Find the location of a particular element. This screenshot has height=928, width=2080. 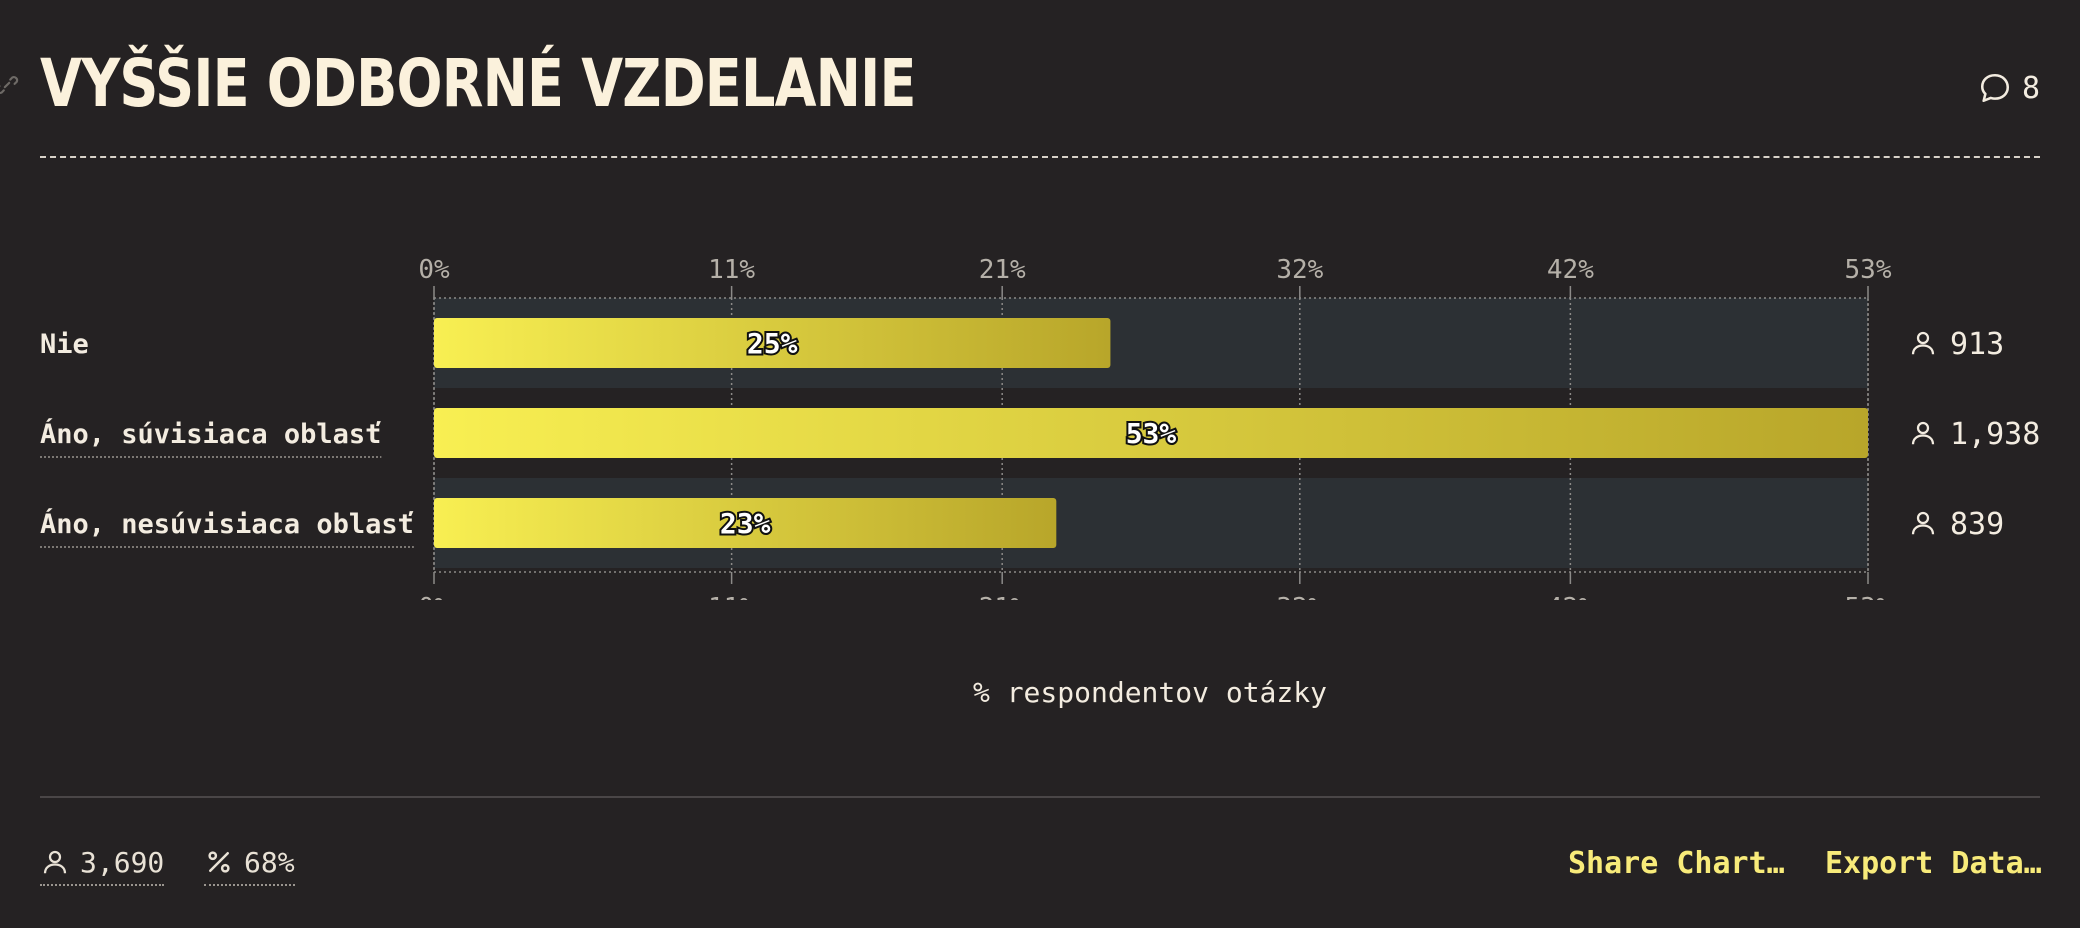

respondents-count: 3,690 is located at coordinates (102, 864).